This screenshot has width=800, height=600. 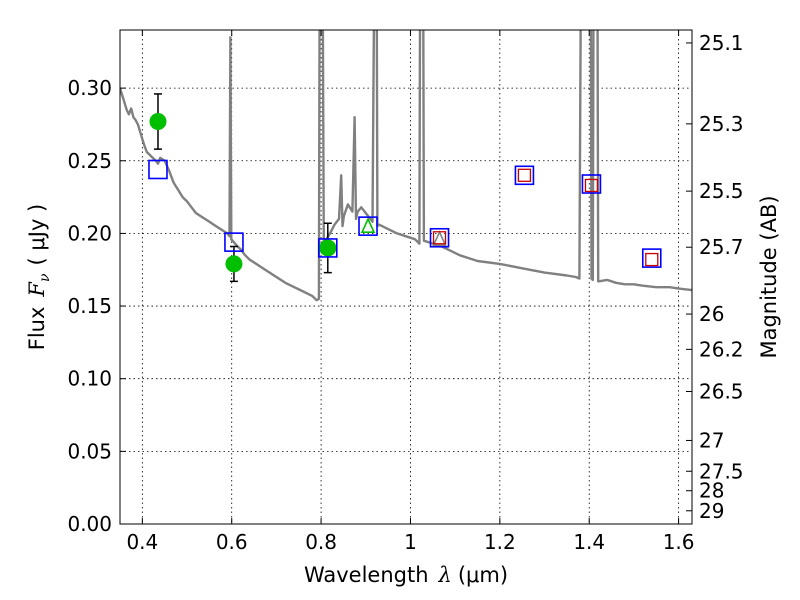 I want to click on y2-tick-label-4: 26, so click(x=711, y=314).